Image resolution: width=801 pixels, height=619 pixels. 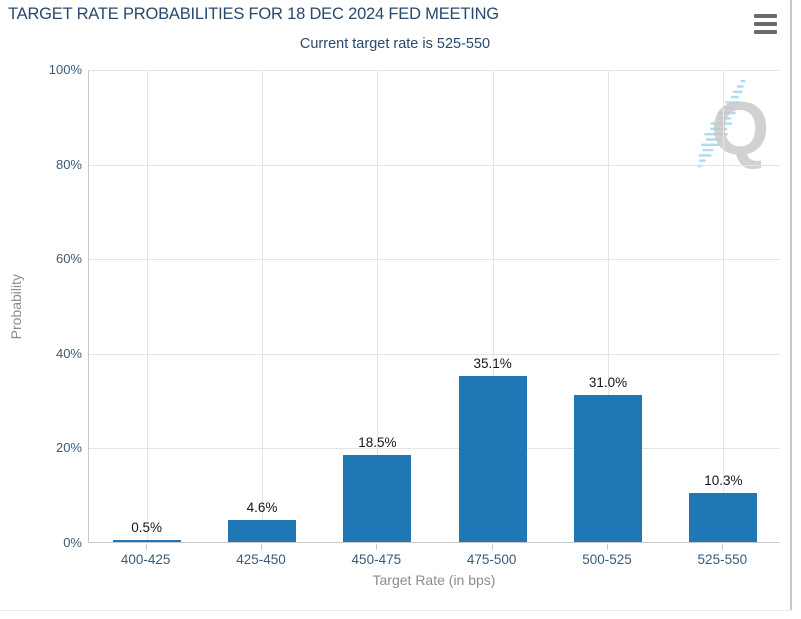 What do you see at coordinates (376, 559) in the screenshot?
I see `x-tick-label: 450-475` at bounding box center [376, 559].